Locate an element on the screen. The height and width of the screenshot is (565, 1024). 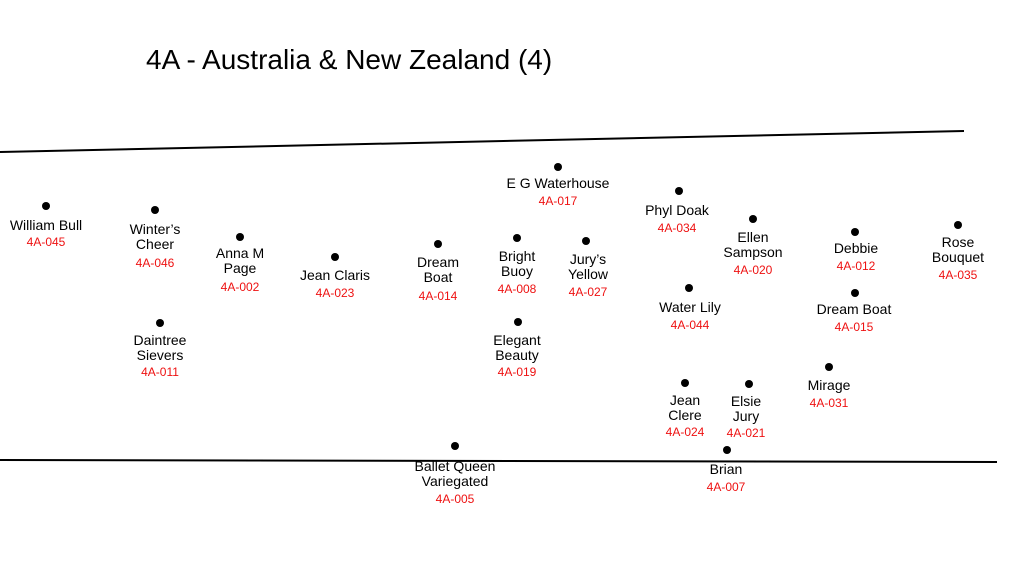
plant-code: 4A-045 is located at coordinates (46, 242).